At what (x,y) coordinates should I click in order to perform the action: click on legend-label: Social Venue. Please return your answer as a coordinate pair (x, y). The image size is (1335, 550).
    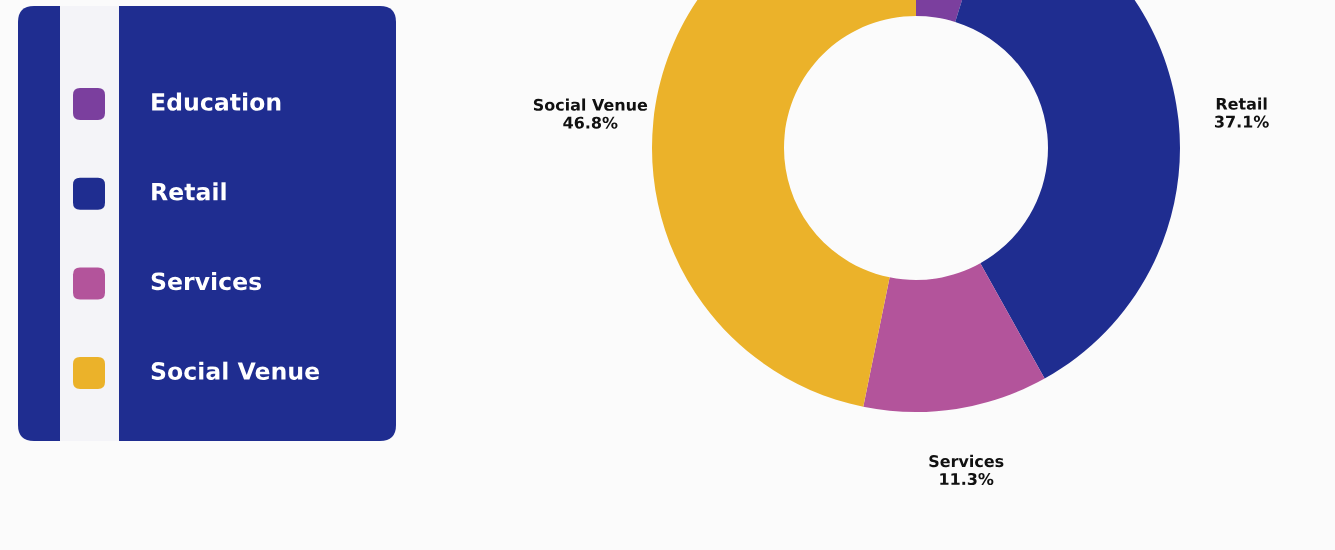
    Looking at the image, I should click on (235, 370).